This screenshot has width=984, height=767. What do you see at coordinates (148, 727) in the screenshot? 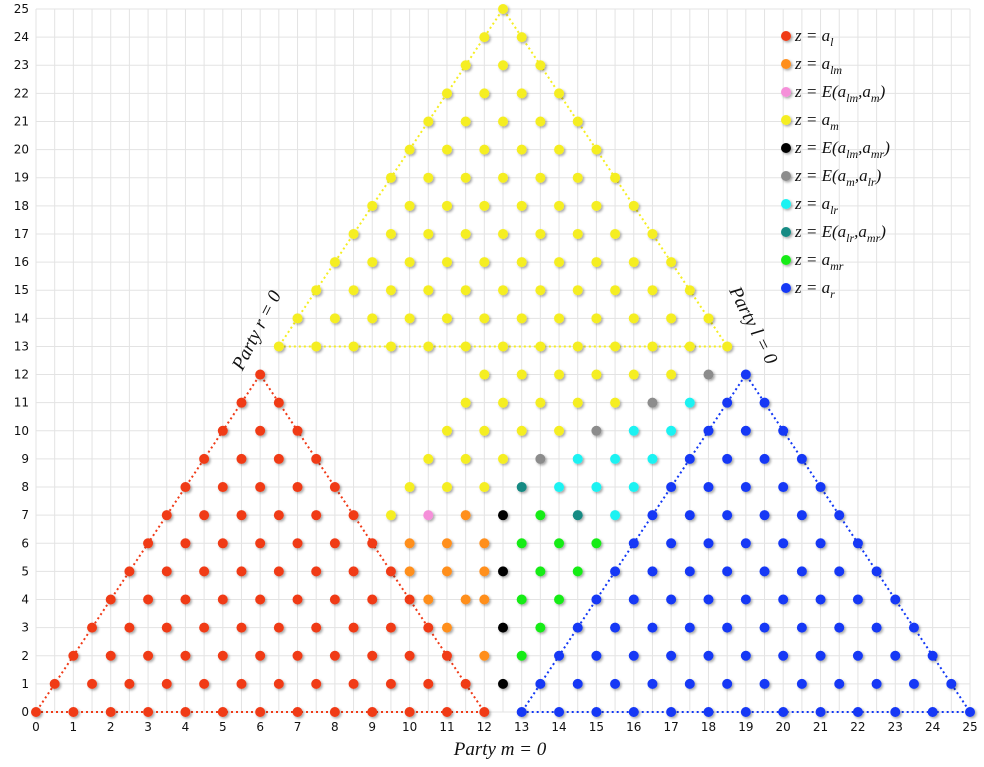
I see `x-tick-label: 3` at bounding box center [148, 727].